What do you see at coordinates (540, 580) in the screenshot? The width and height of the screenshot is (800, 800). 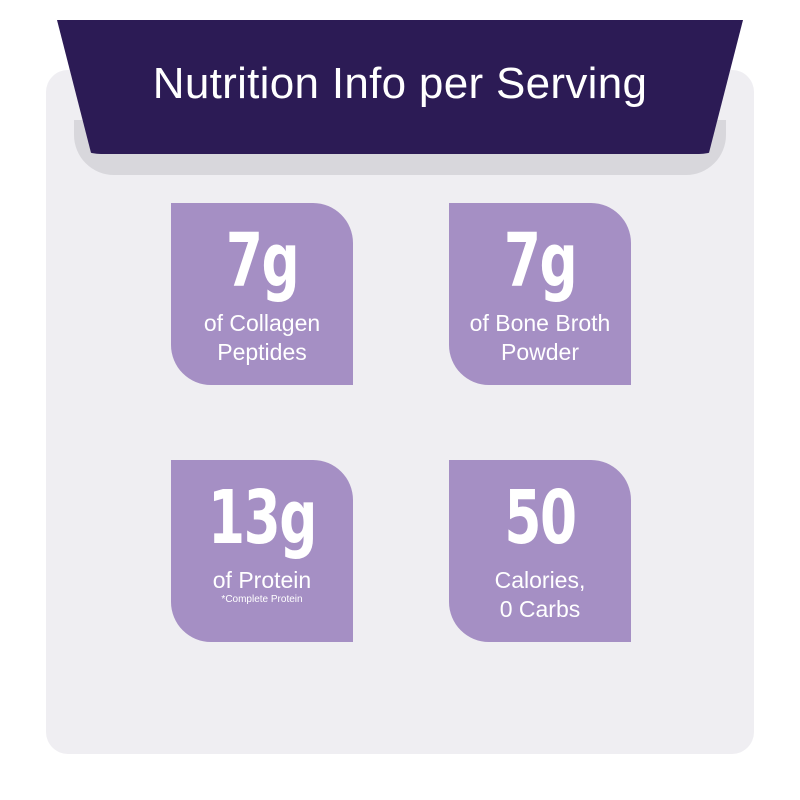 I see `tile-label-line1: Calories,` at bounding box center [540, 580].